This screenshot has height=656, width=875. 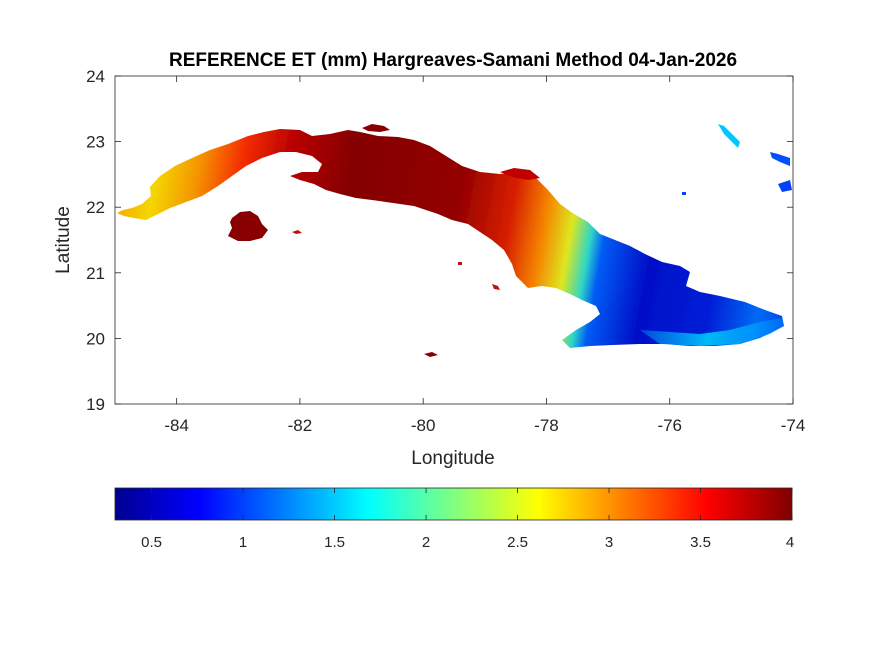 What do you see at coordinates (151, 542) in the screenshot?
I see `colorbar-tick-label: 0.5` at bounding box center [151, 542].